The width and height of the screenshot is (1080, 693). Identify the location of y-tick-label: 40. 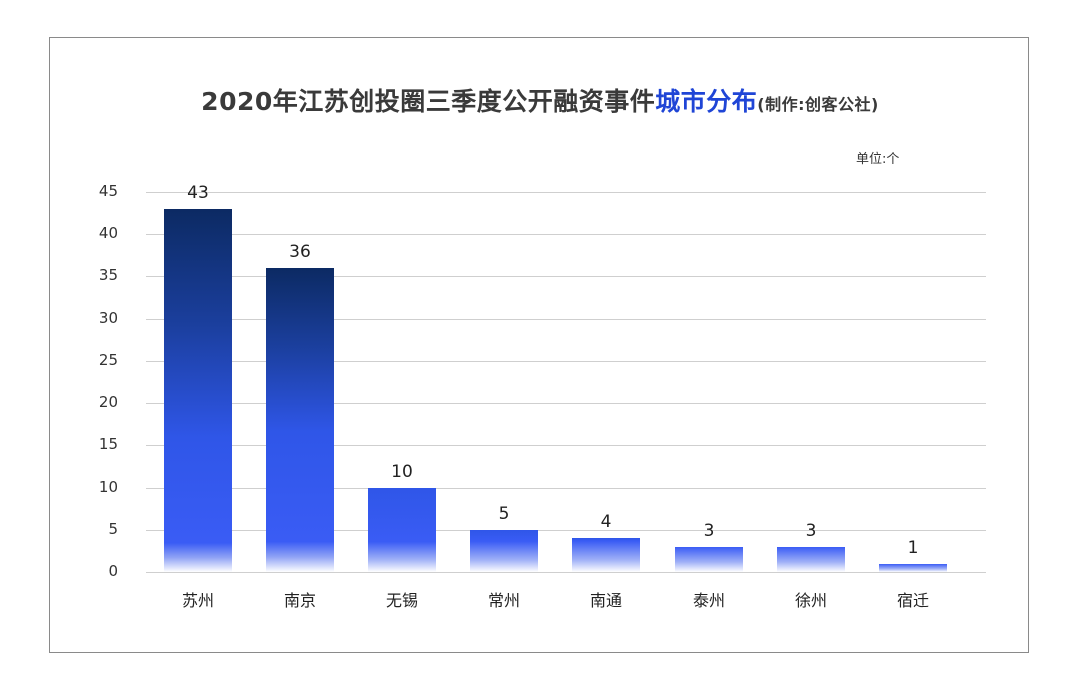
(108, 233).